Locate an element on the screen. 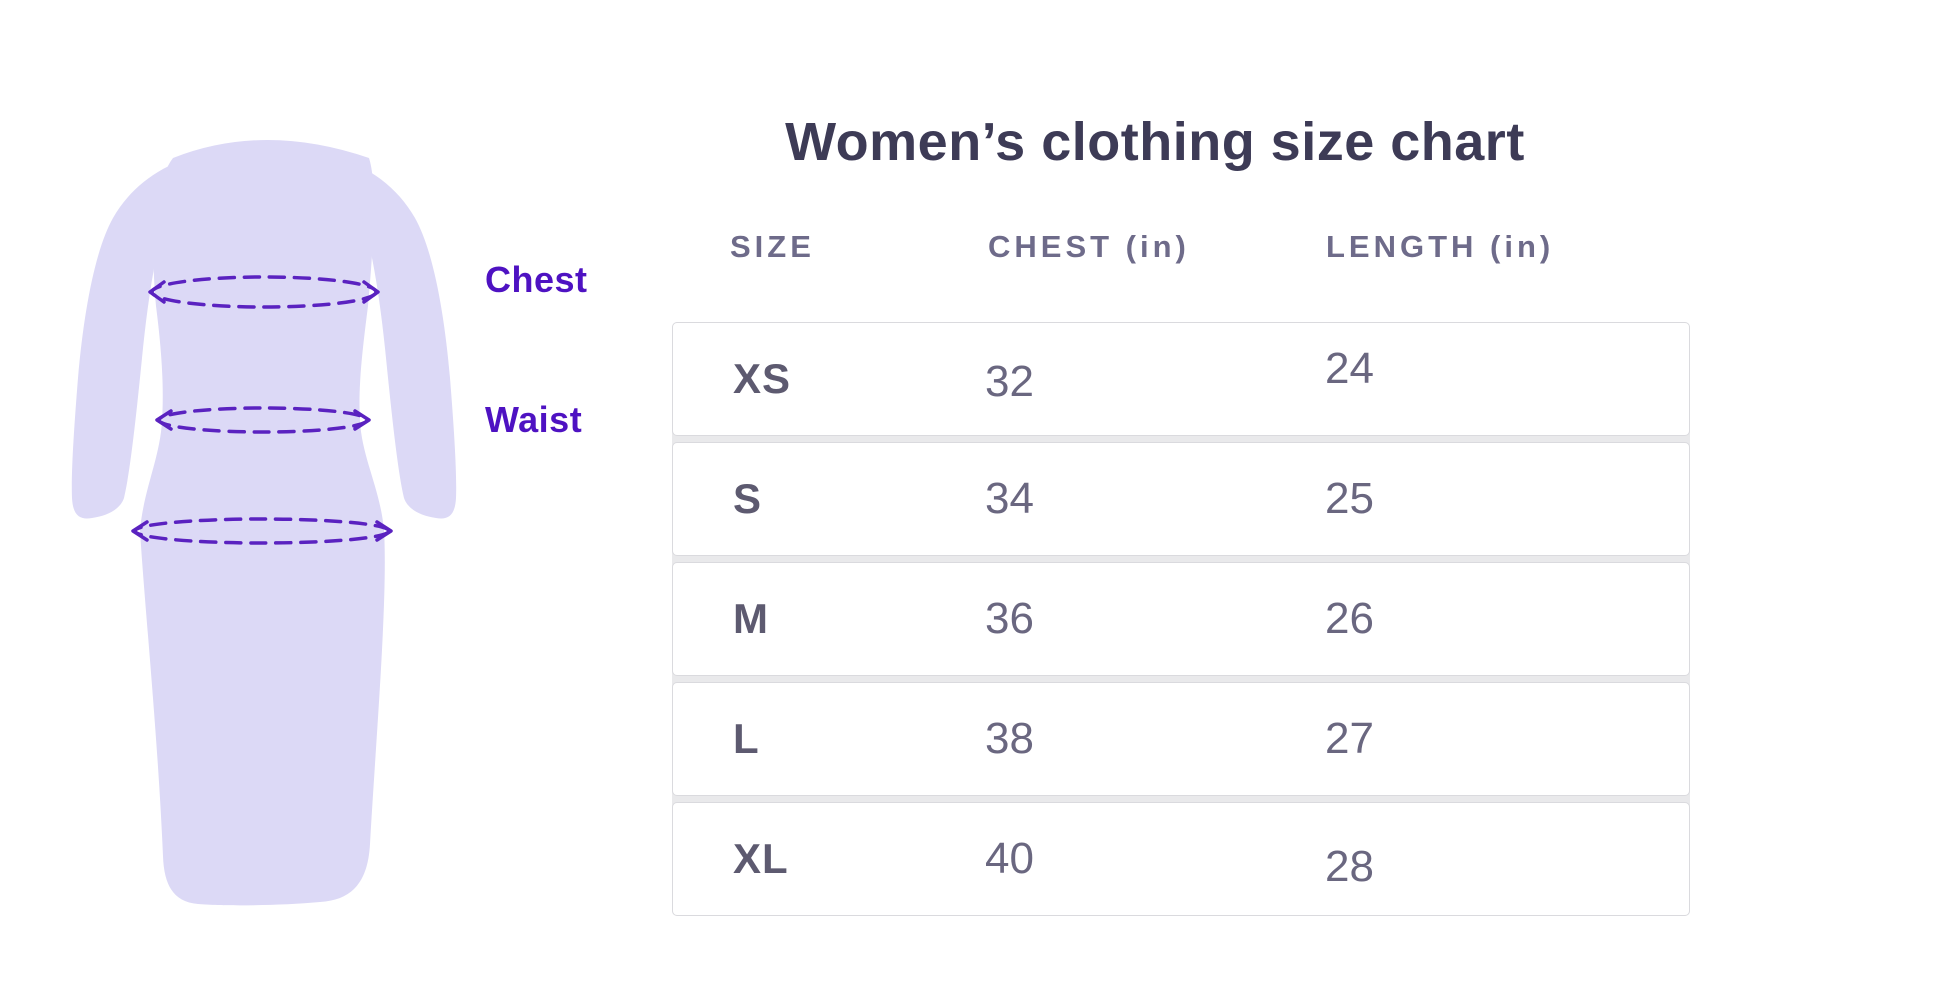 The height and width of the screenshot is (984, 1946). table-row: L 38 27 is located at coordinates (1181, 739).